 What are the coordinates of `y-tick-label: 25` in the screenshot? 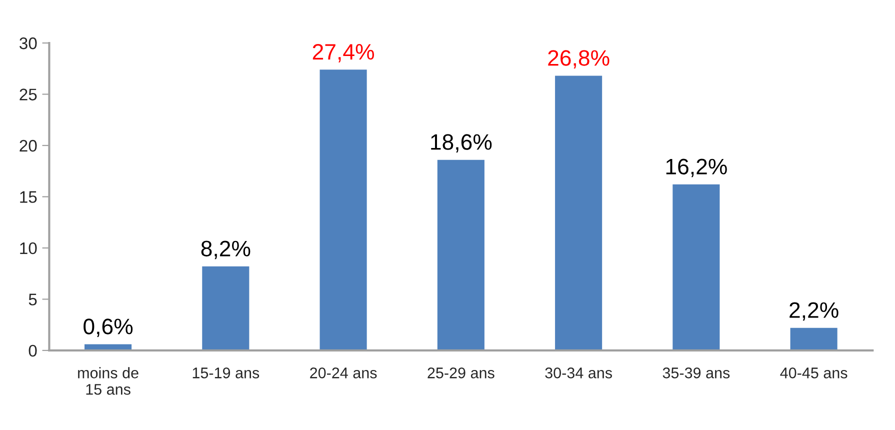 It's located at (28, 94).